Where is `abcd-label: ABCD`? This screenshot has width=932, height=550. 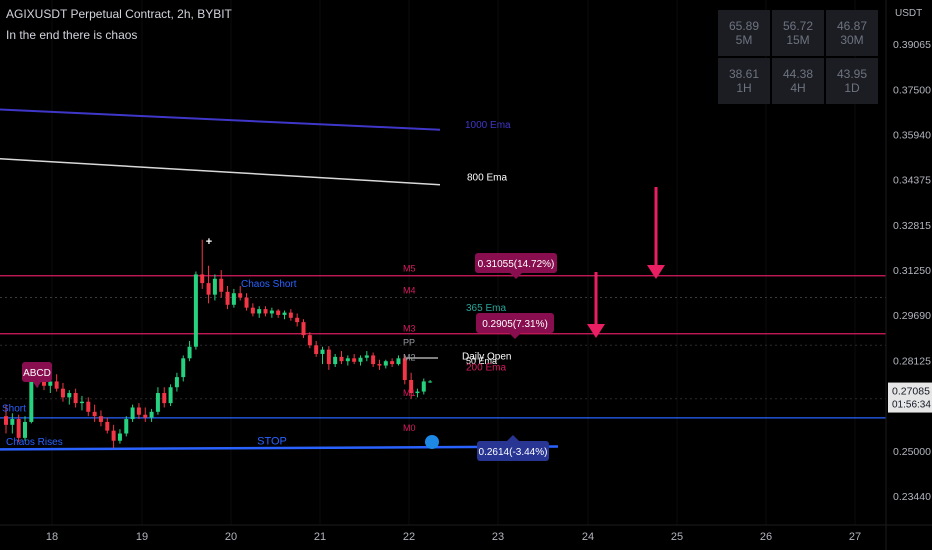
abcd-label: ABCD is located at coordinates (37, 373).